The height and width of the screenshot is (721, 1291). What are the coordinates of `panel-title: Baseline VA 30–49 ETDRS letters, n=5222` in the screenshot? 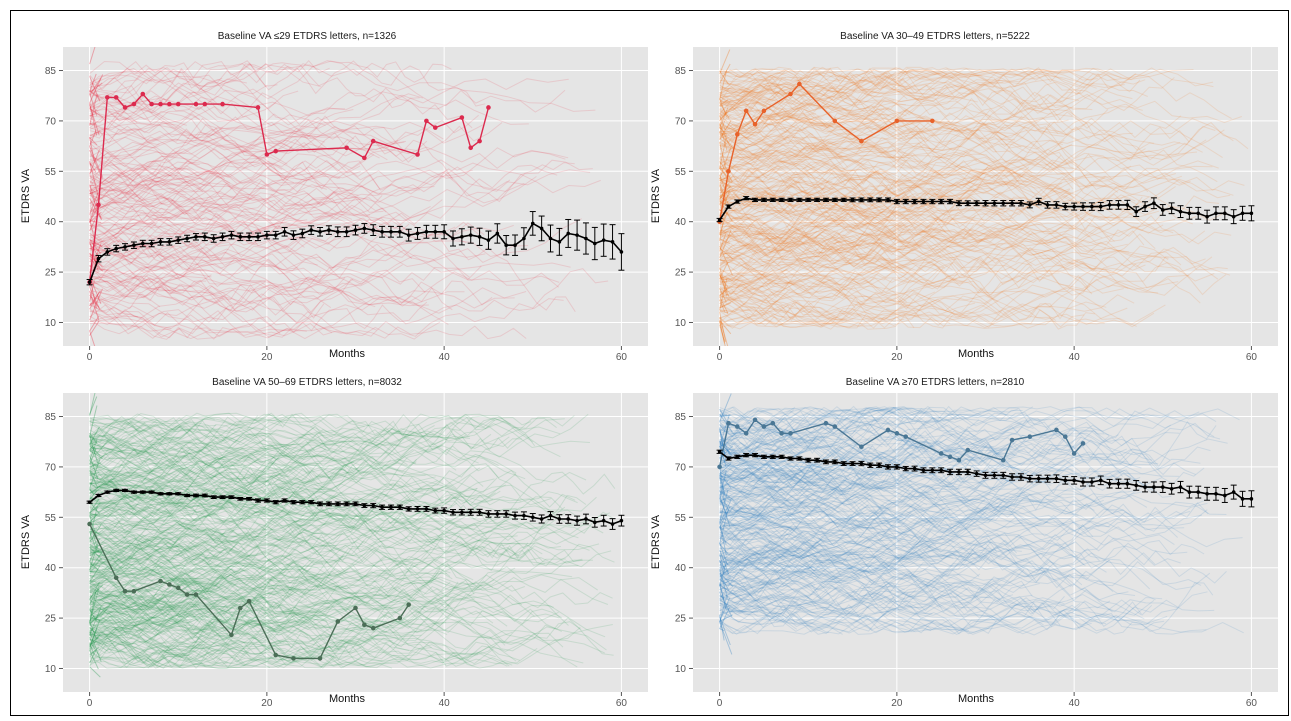 It's located at (935, 36).